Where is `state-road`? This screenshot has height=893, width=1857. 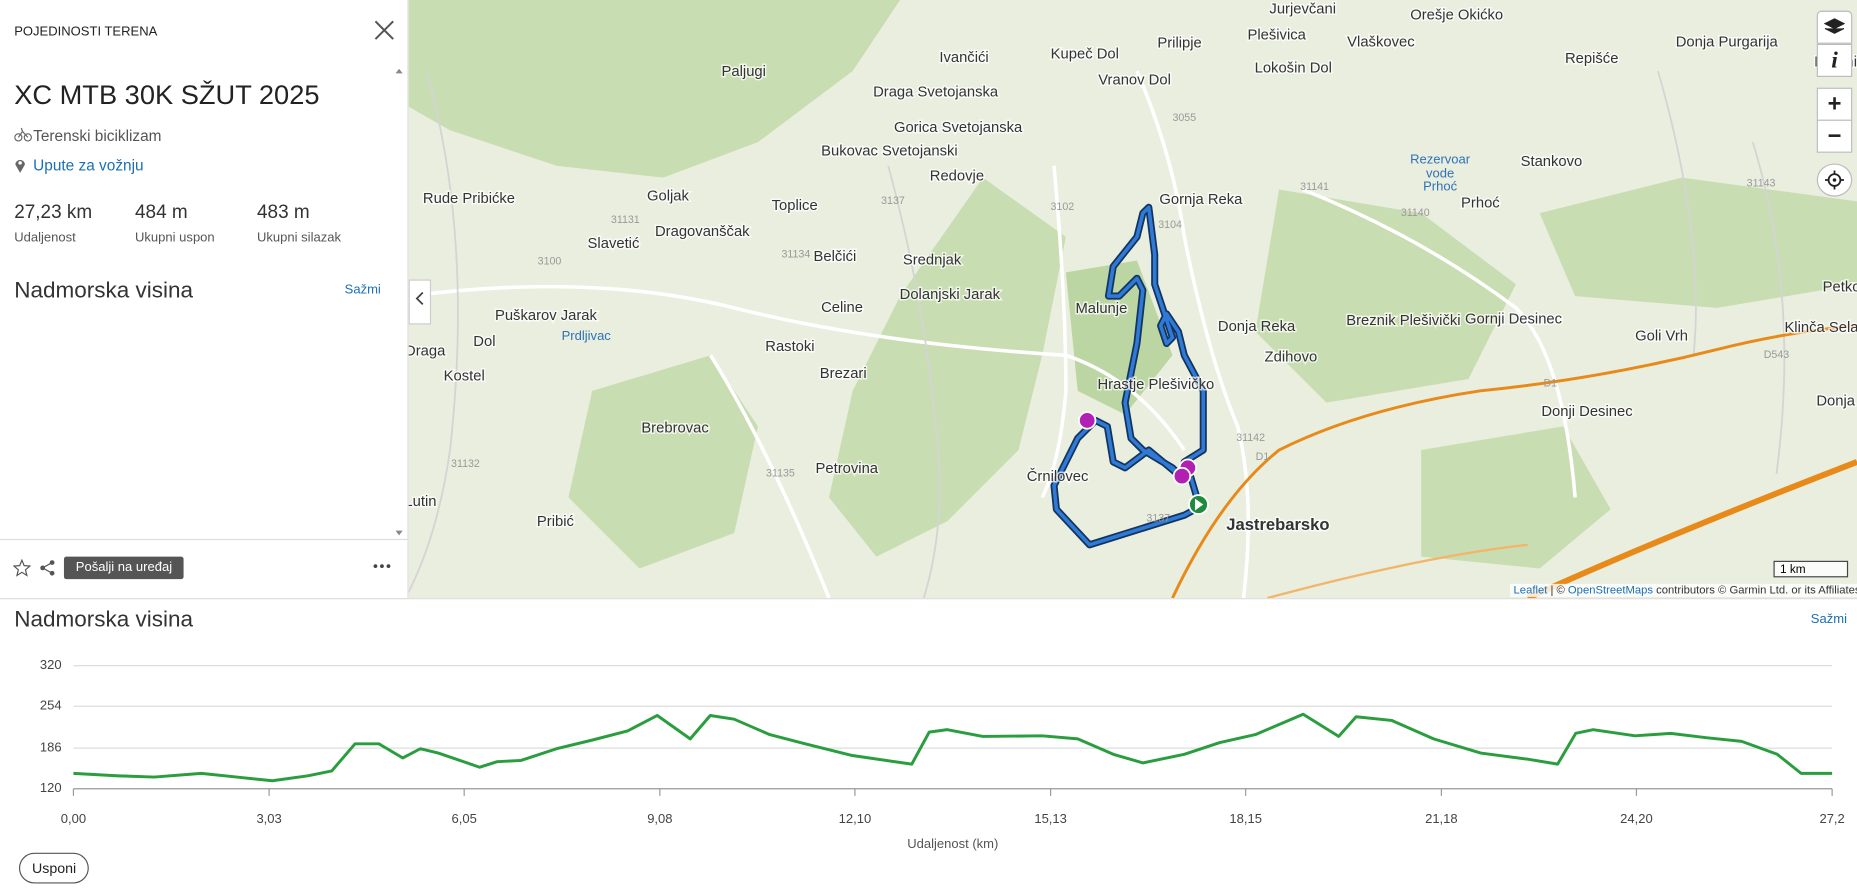
state-road is located at coordinates (1514, 461).